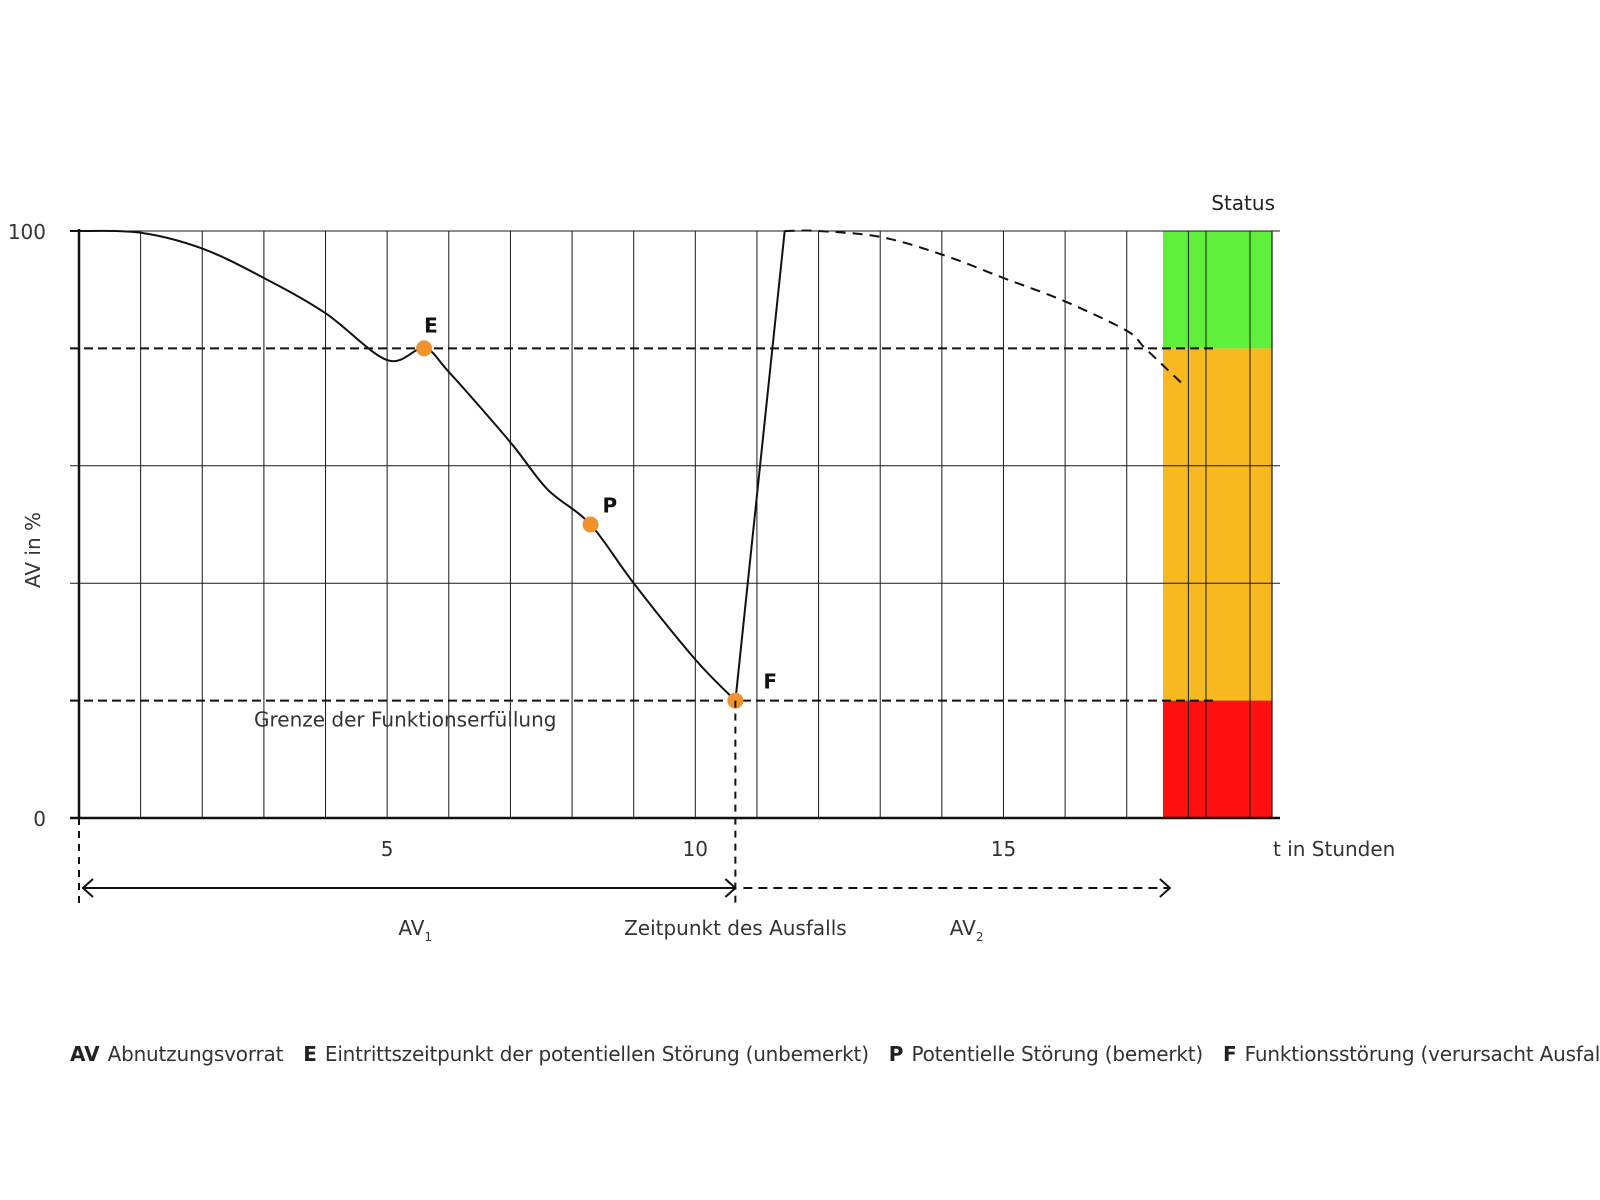 This screenshot has width=1600, height=1200. What do you see at coordinates (39, 819) in the screenshot?
I see `y-tick-label: 0` at bounding box center [39, 819].